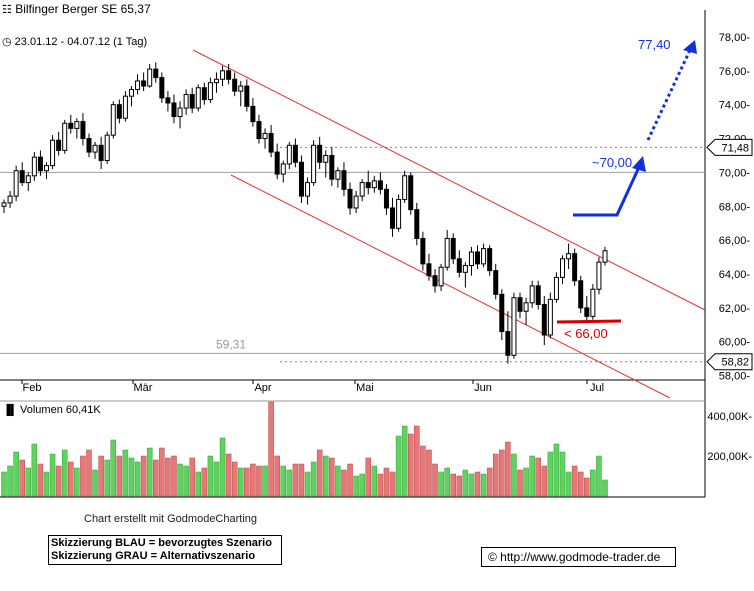  Describe the element at coordinates (262, 388) in the screenshot. I see `x-tick-label: Apr` at that location.